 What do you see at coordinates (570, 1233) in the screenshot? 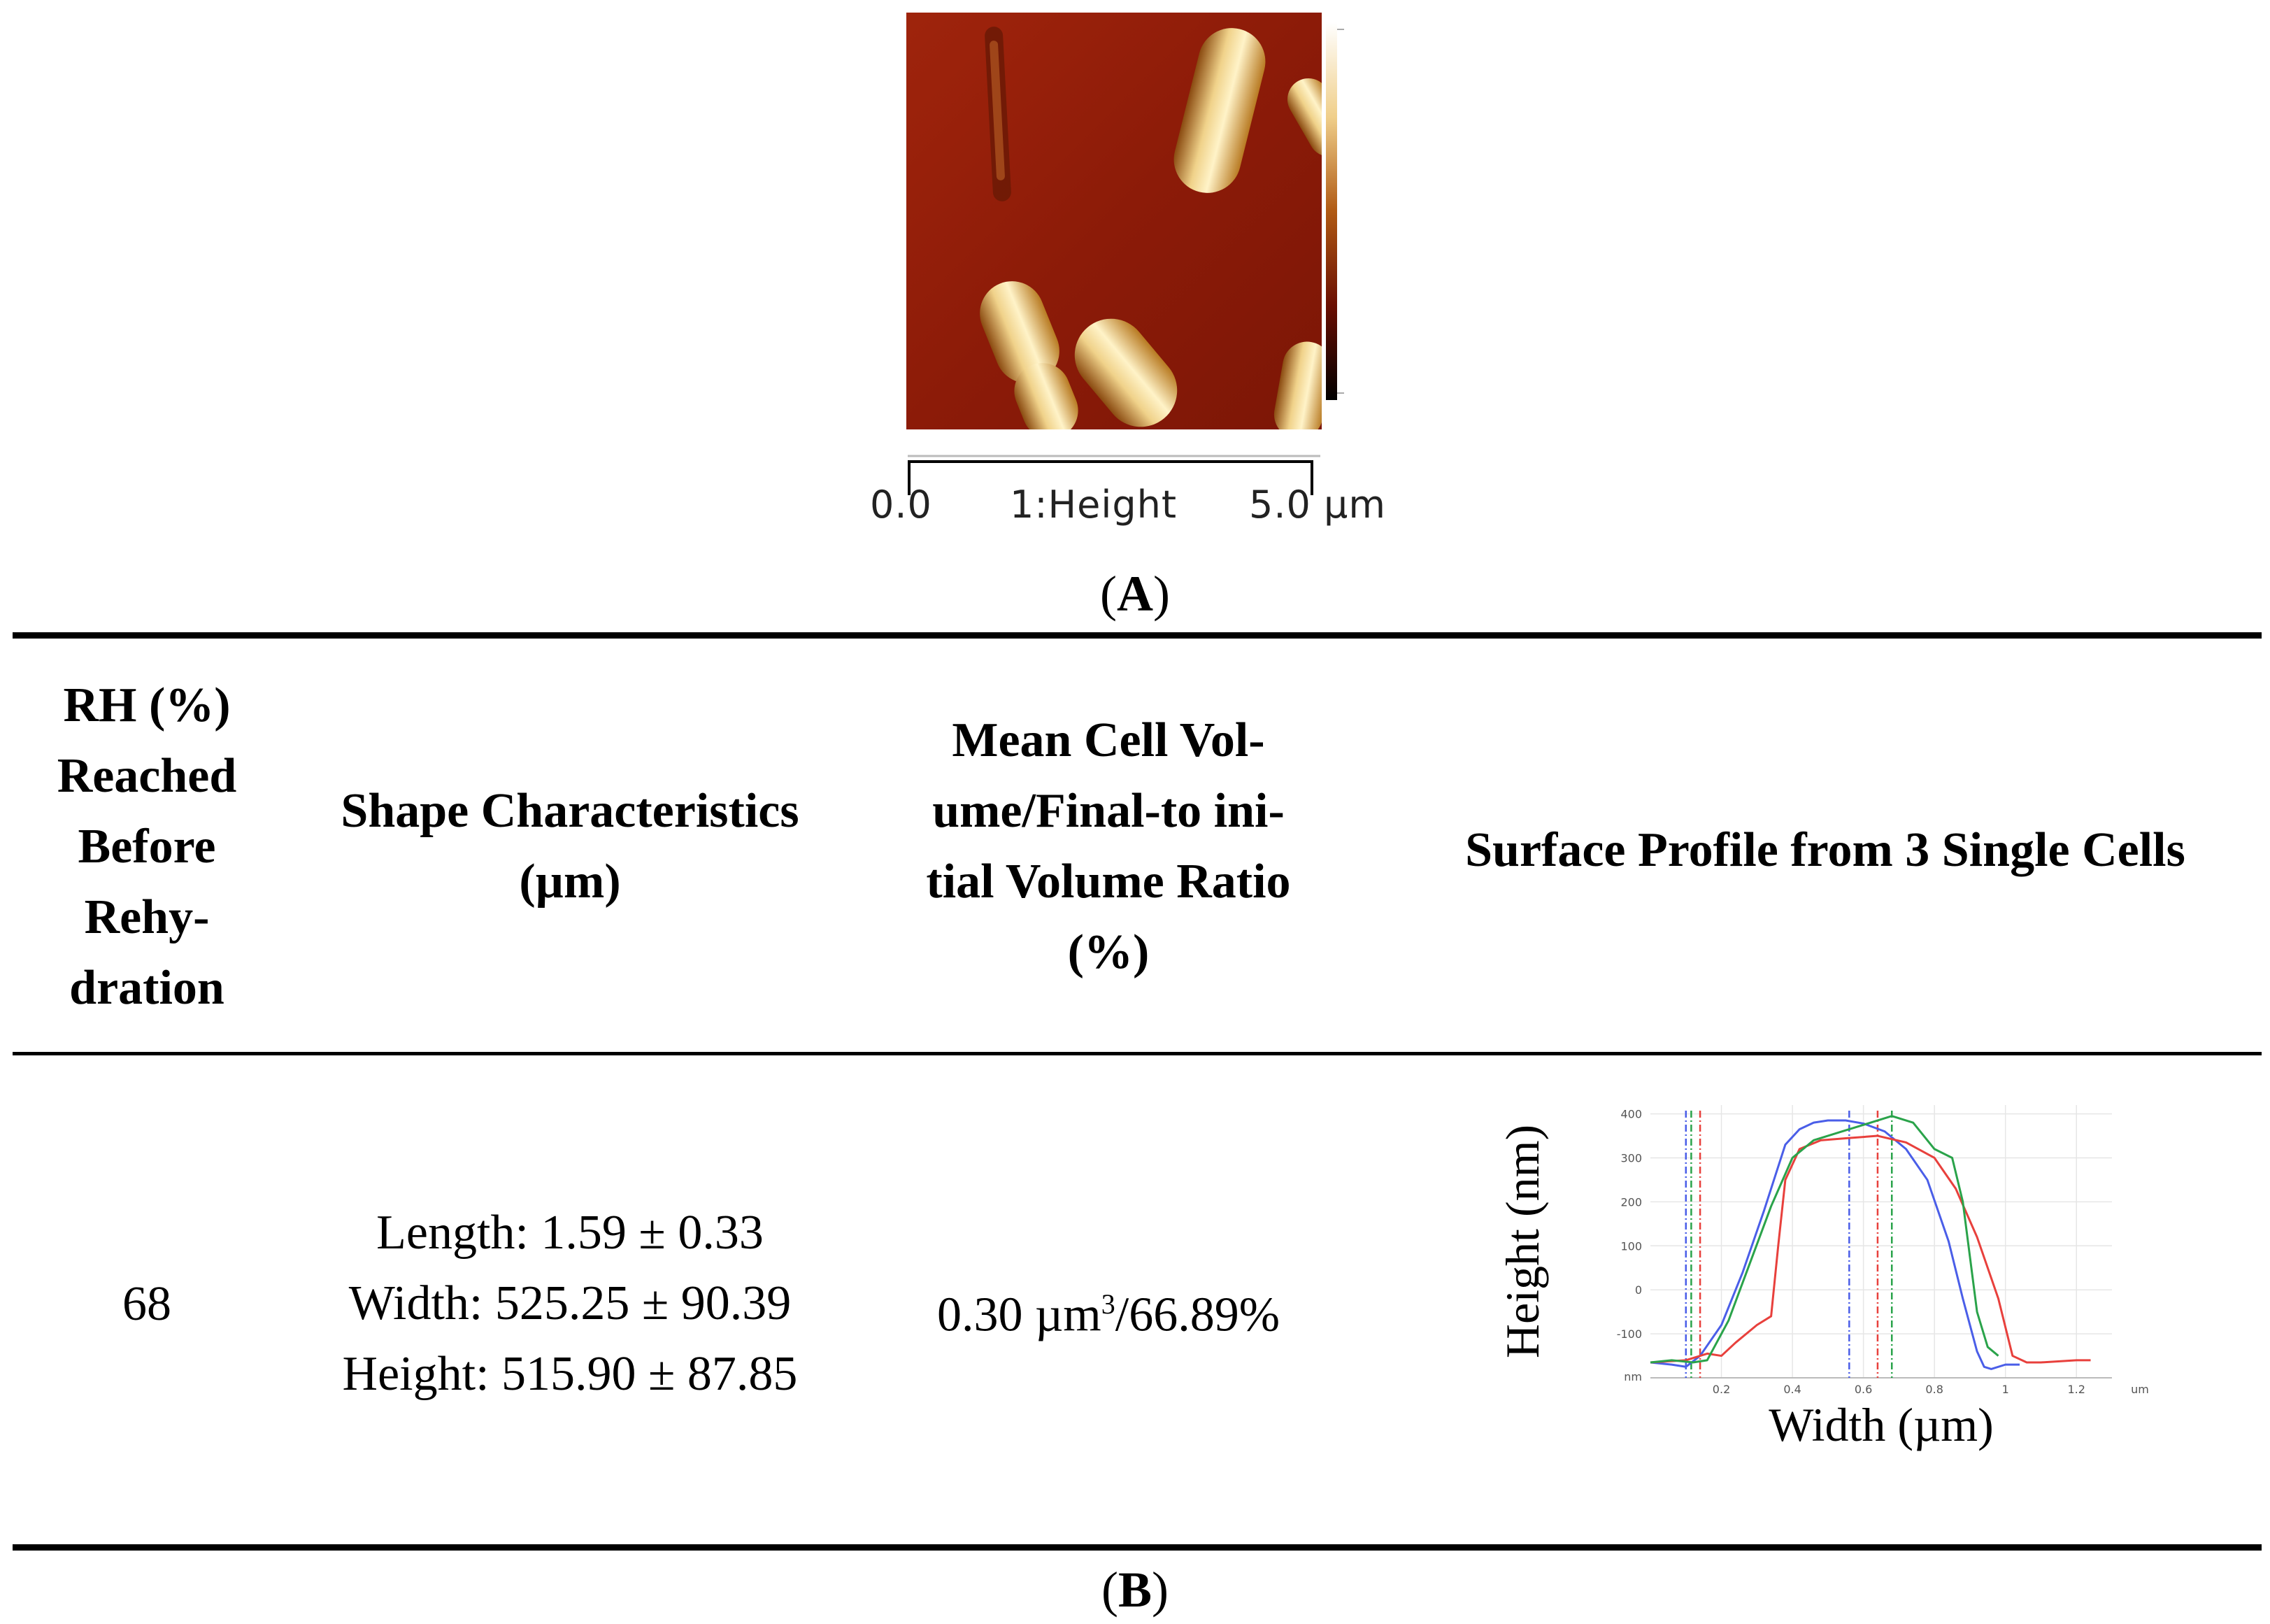
I see `shape-length: Length: 1.59 ± 0.33` at bounding box center [570, 1233].